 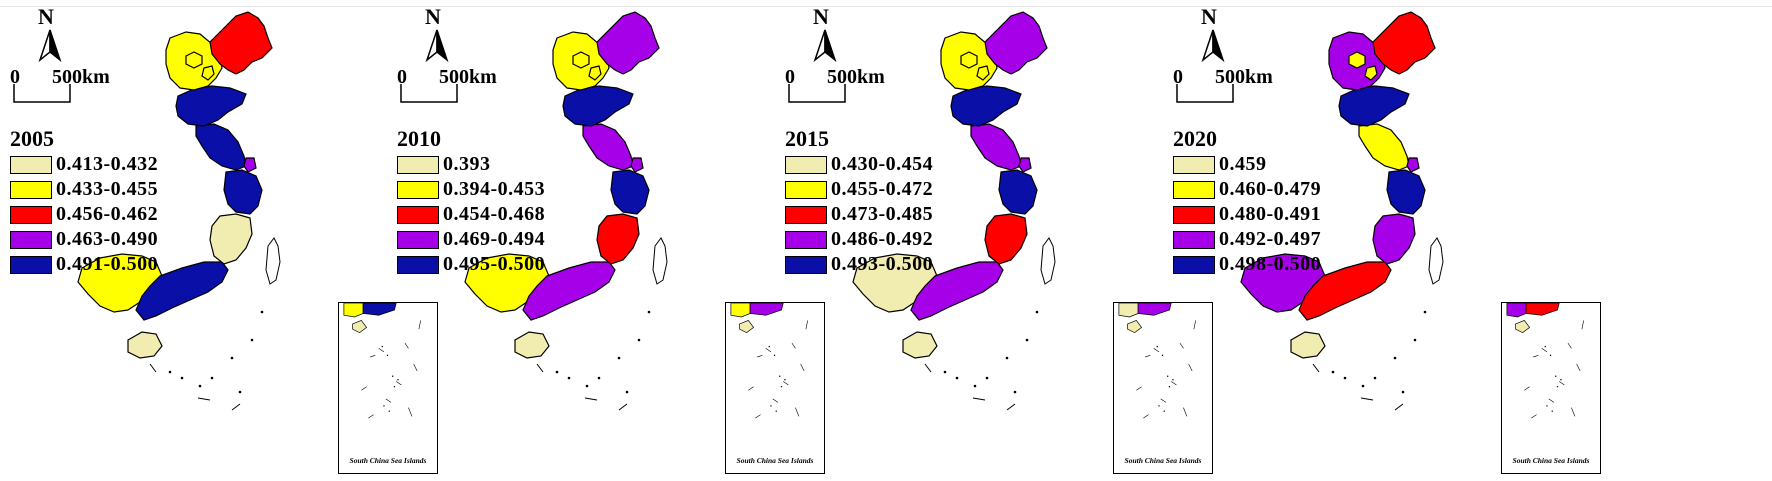 I want to click on legend-item: 0.454-0.468, so click(x=471, y=214).